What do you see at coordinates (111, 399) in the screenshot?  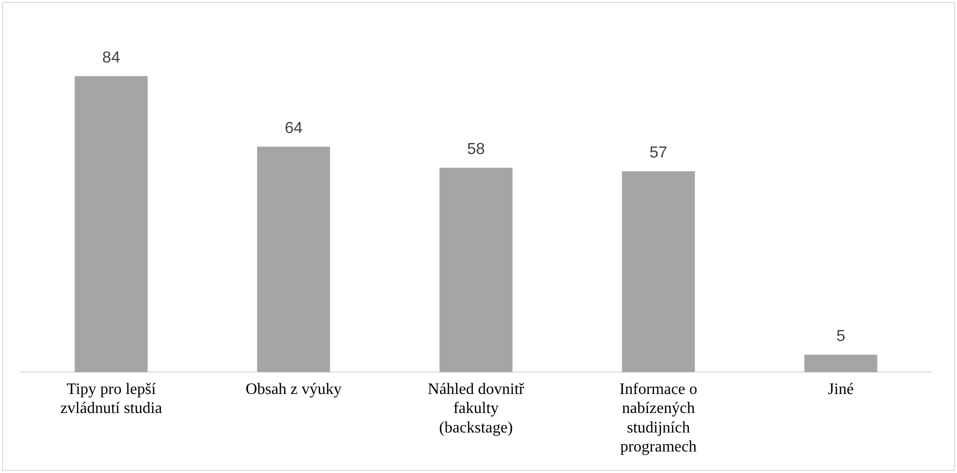 I see `x-tick-label: Tipy pro lepší zvládnutí studia` at bounding box center [111, 399].